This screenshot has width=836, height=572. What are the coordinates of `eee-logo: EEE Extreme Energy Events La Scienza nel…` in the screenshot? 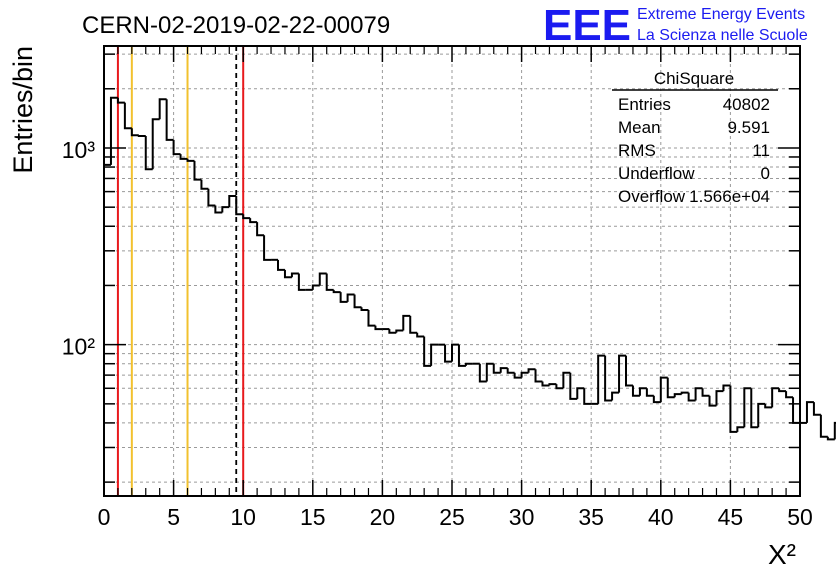 It's located at (675, 25).